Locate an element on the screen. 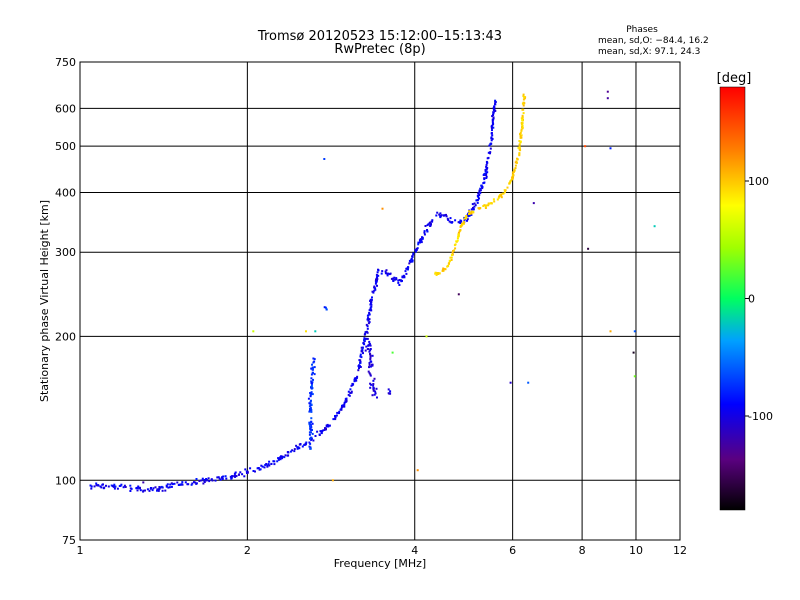  x-tick-label: 2 is located at coordinates (247, 550).